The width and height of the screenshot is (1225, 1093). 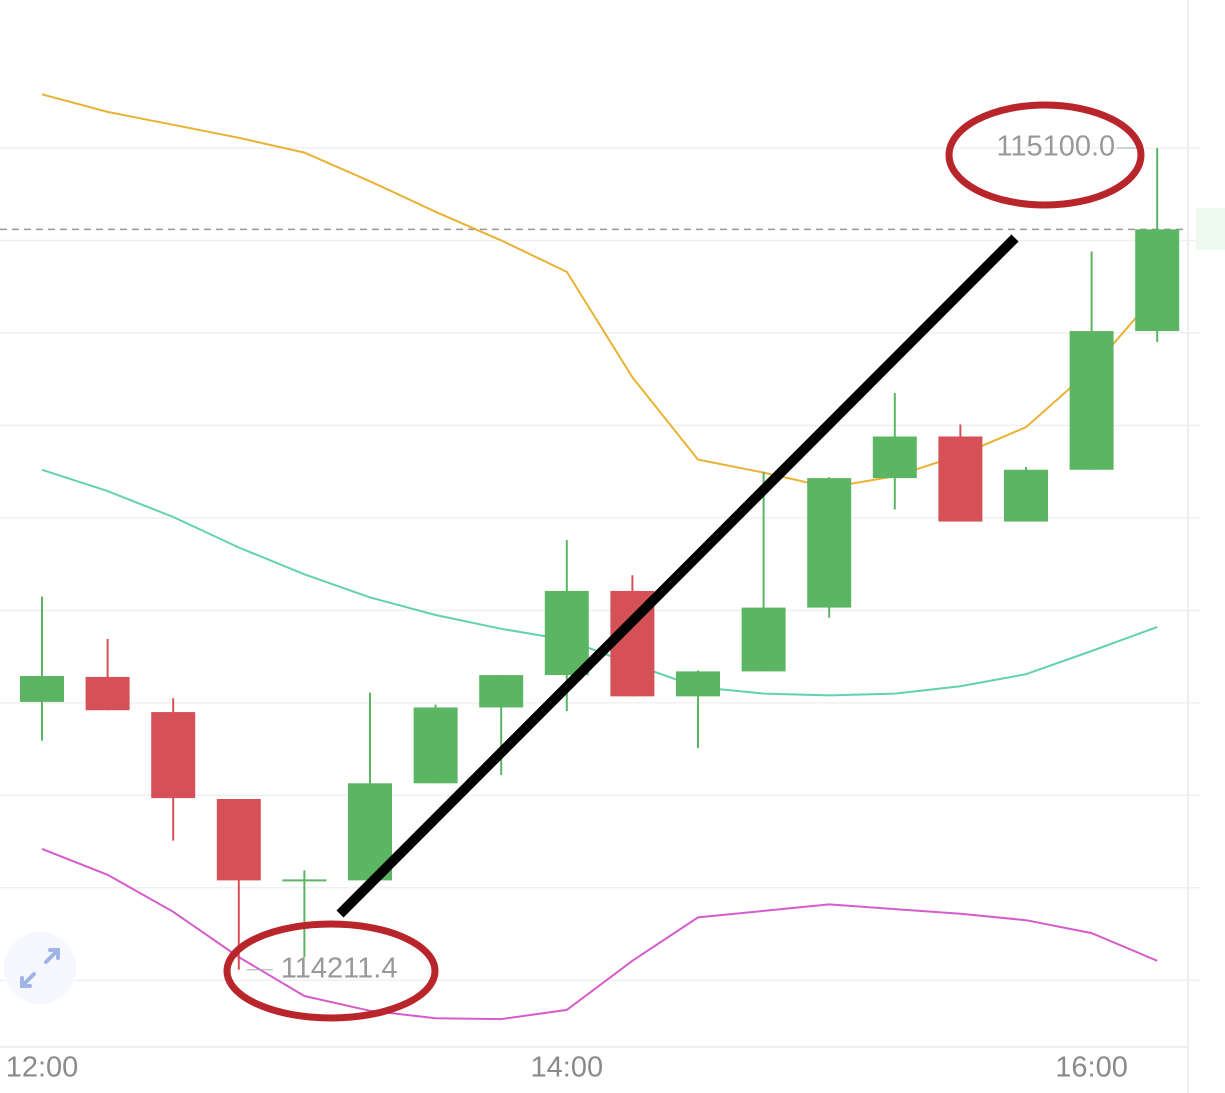 I want to click on expand-button, so click(x=40, y=968).